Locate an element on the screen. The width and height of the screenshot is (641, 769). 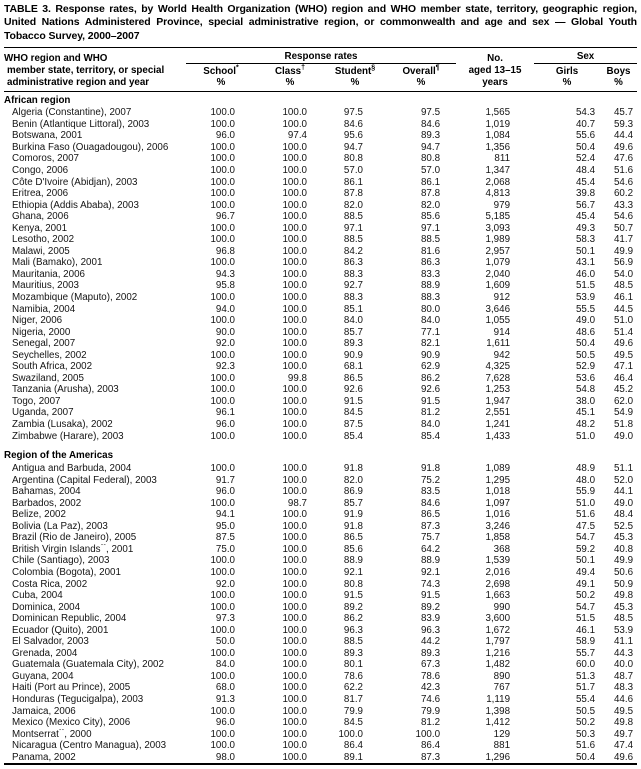
value-cell: 67.3 is located at coordinates (430, 665).